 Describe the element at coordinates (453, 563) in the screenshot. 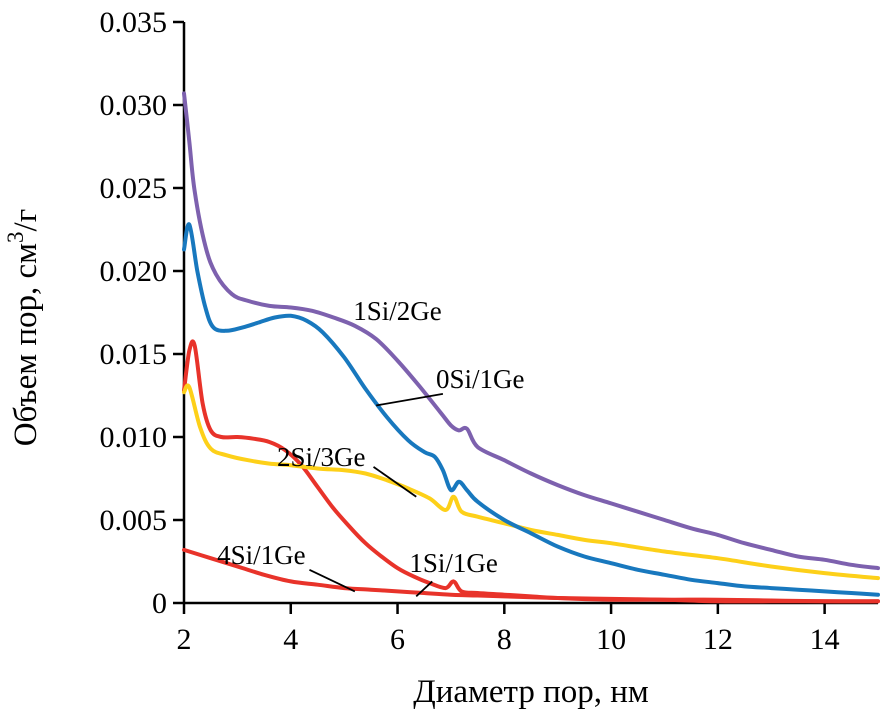

I see `series-label-1si-1ge: 1Si/1Ge` at that location.